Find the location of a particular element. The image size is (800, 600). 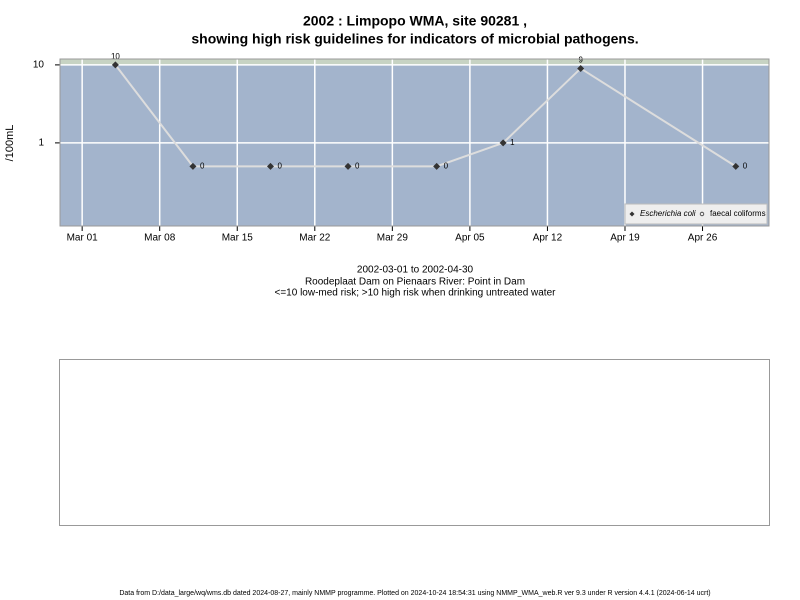

y-axis-label: /100mL is located at coordinates (10, 143).